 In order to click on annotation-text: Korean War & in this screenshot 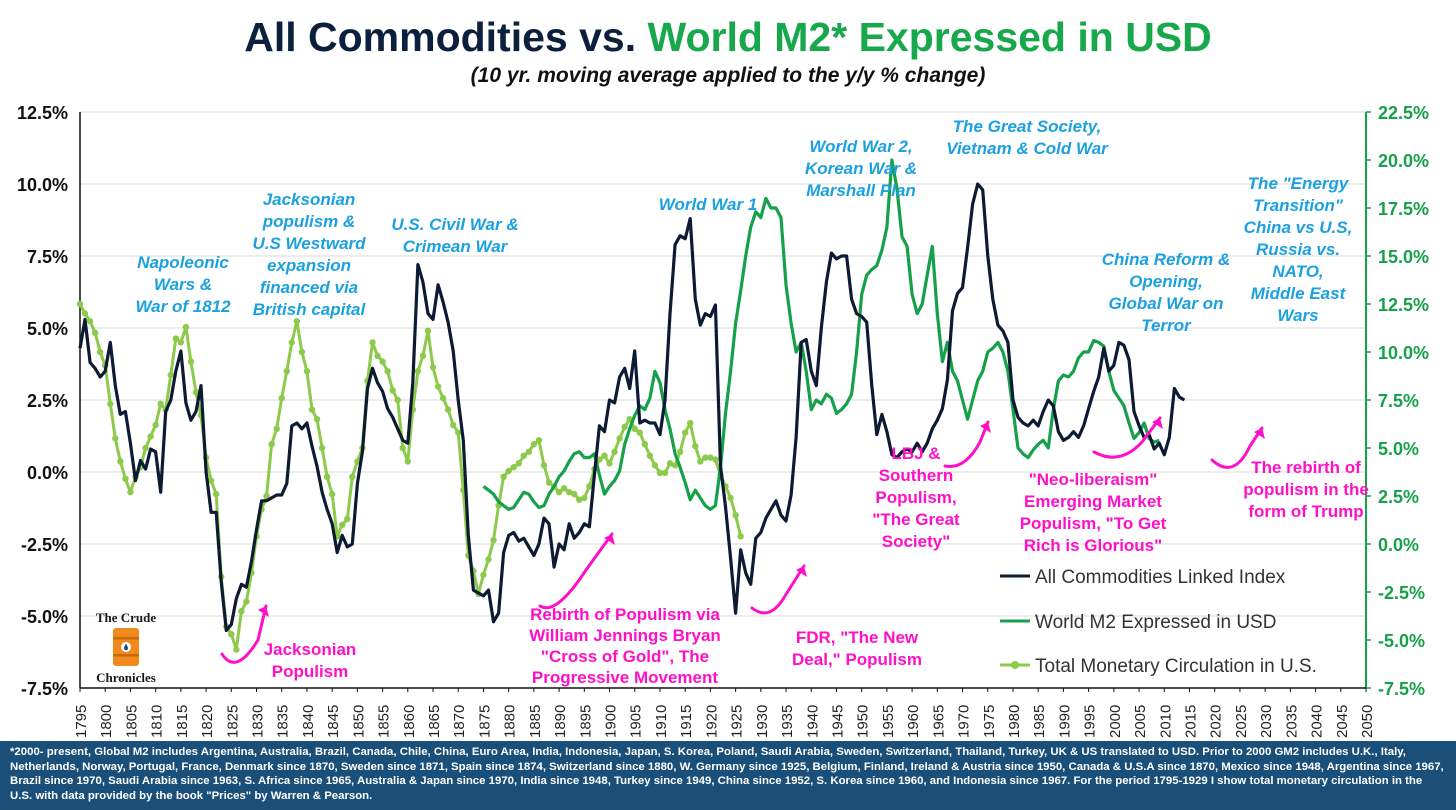, I will do `click(861, 168)`.